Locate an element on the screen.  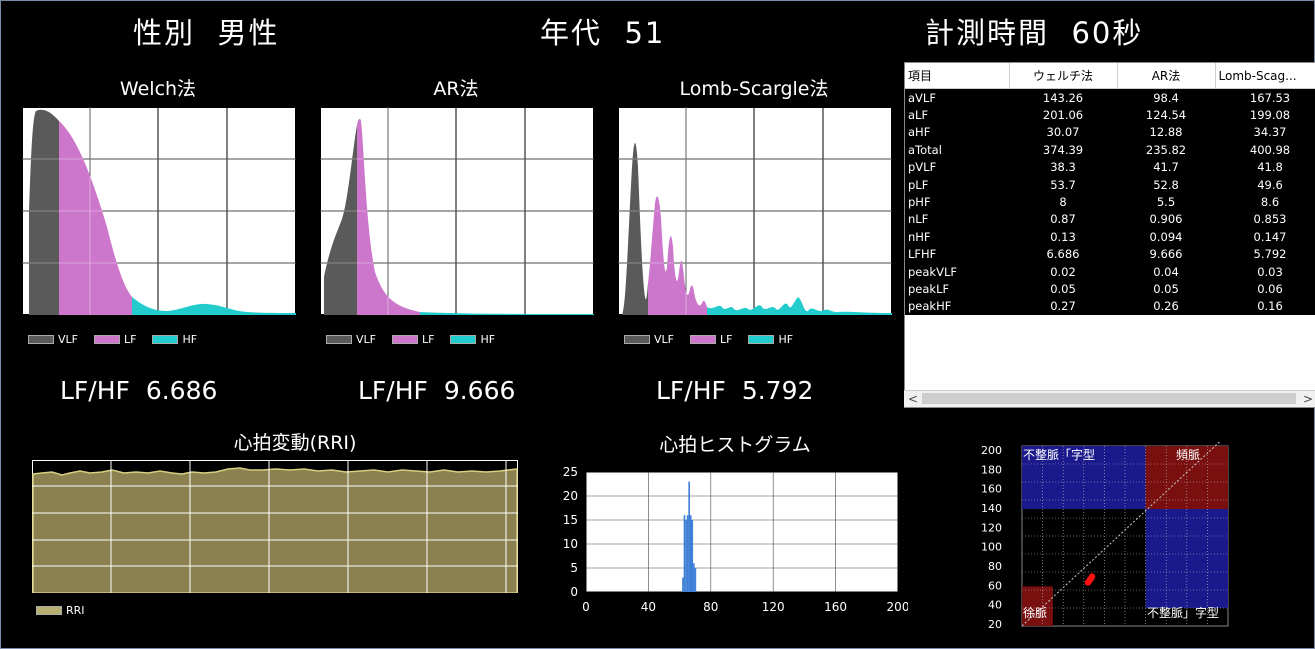
ratio-value: 5.792 is located at coordinates (777, 390).